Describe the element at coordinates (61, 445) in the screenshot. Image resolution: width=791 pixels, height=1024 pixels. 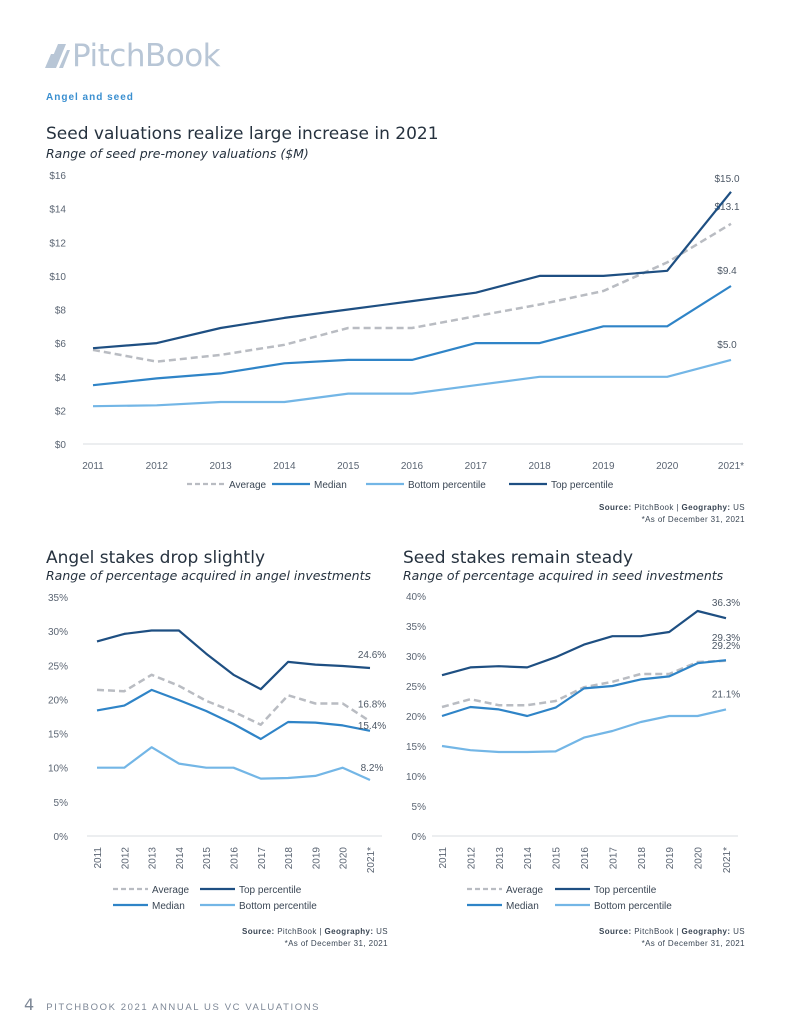
I see `y-tick-label: $0` at that location.